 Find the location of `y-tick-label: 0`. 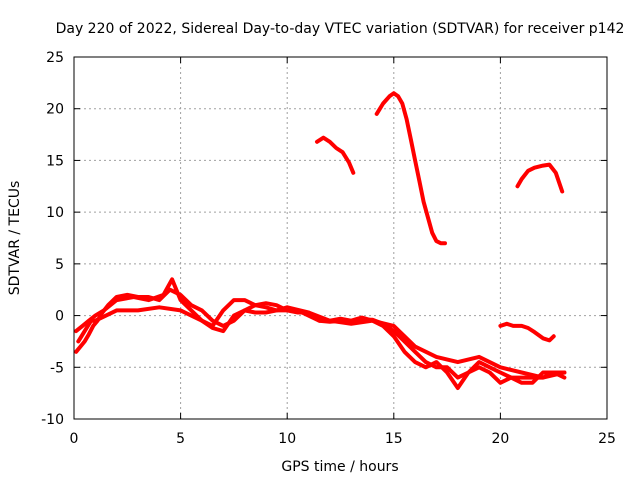

y-tick-label: 0 is located at coordinates (59, 317).